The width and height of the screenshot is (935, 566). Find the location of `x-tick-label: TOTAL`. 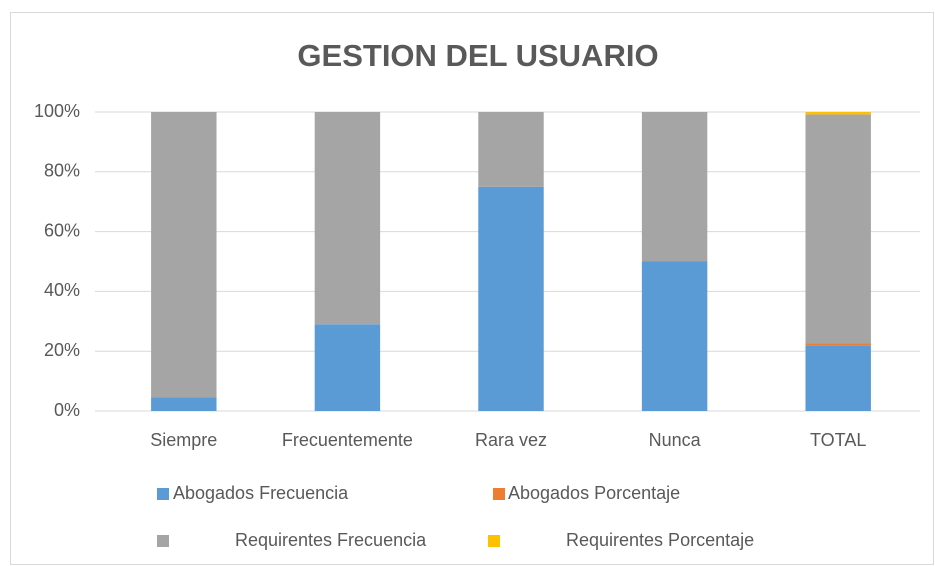

x-tick-label: TOTAL is located at coordinates (838, 440).